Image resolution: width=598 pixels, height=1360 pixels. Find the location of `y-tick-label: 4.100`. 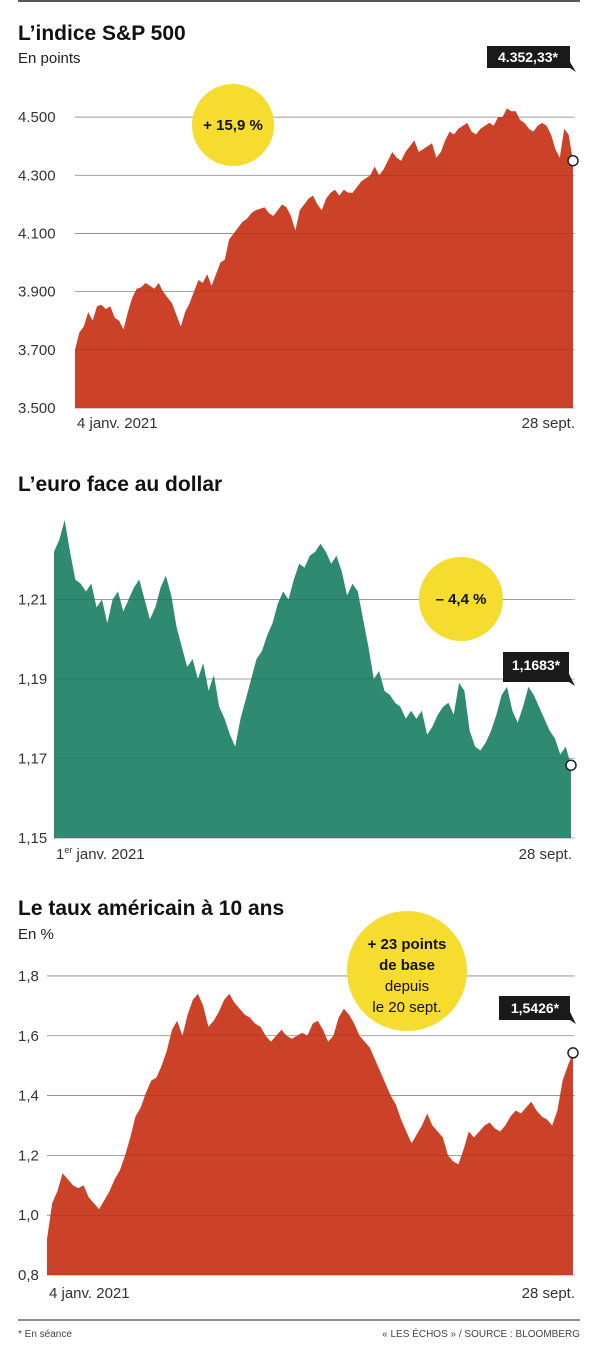

y-tick-label: 4.100 is located at coordinates (37, 233).